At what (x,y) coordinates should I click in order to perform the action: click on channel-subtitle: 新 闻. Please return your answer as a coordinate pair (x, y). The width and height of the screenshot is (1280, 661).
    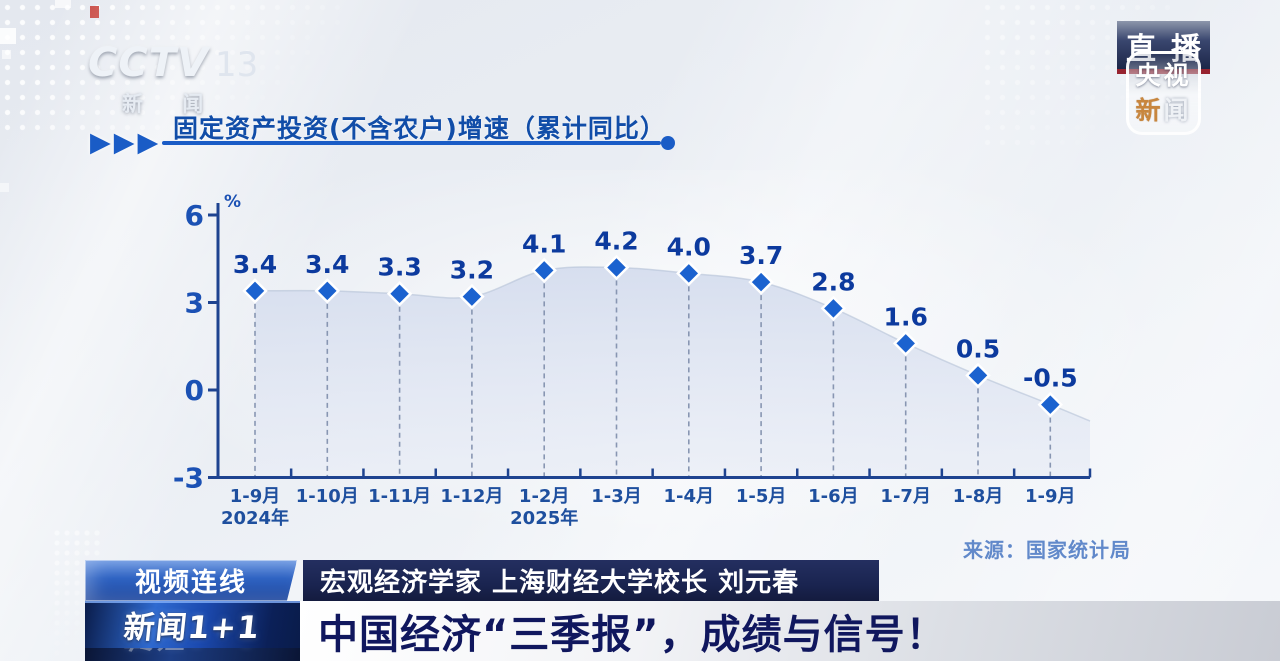
    Looking at the image, I should click on (171, 104).